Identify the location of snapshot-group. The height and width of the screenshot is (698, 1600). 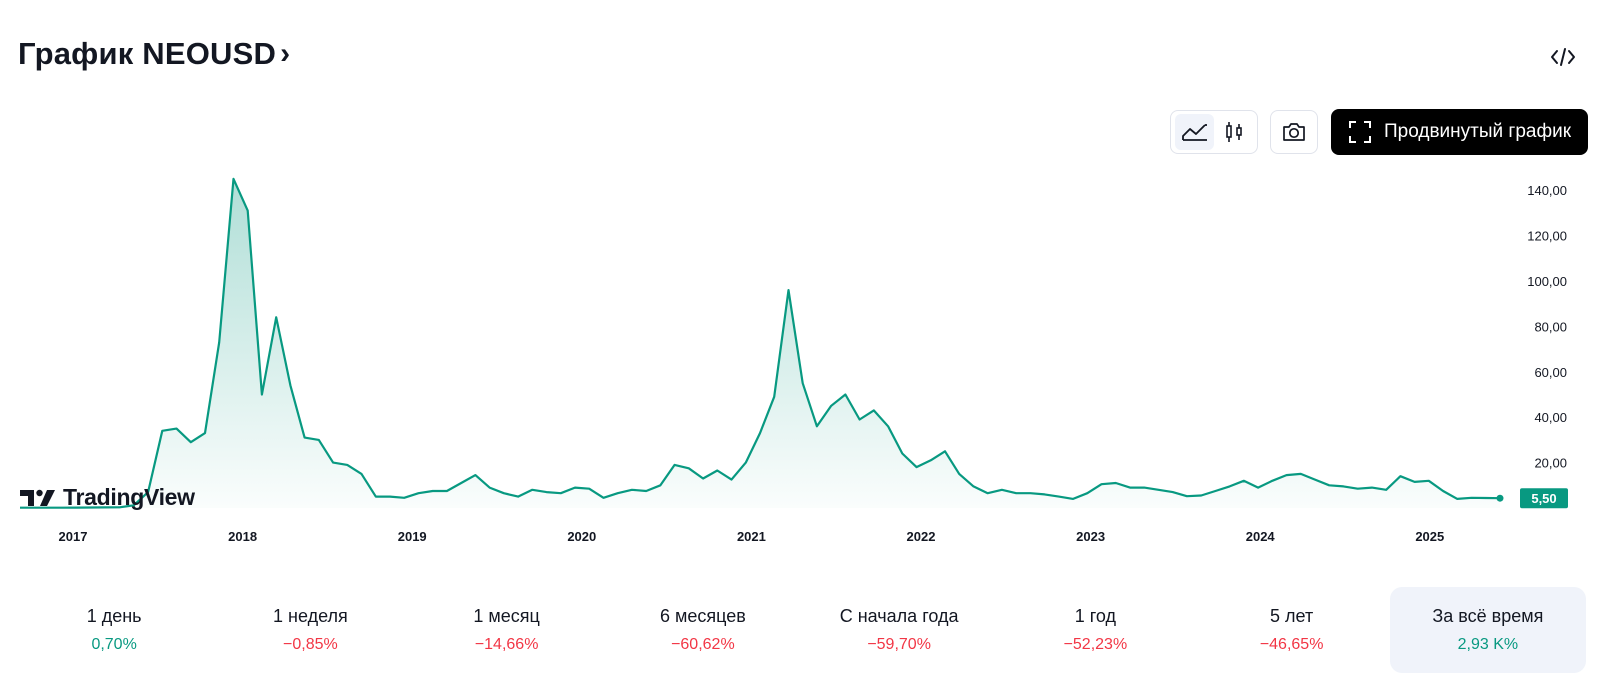
(1294, 132).